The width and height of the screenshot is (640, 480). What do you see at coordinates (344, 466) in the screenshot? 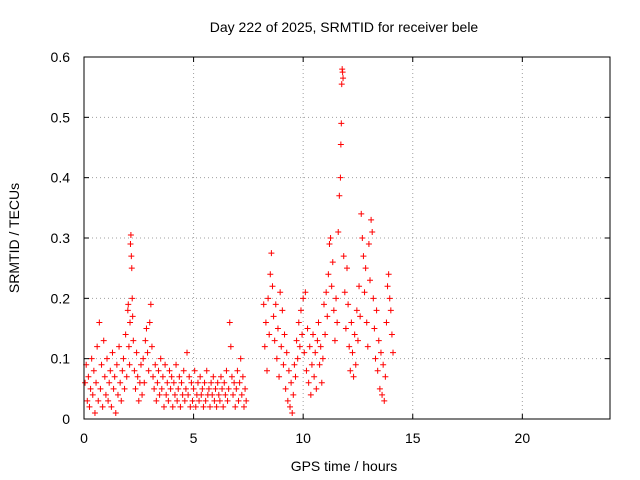
I see `x-axis-label: GPS time / hours` at bounding box center [344, 466].